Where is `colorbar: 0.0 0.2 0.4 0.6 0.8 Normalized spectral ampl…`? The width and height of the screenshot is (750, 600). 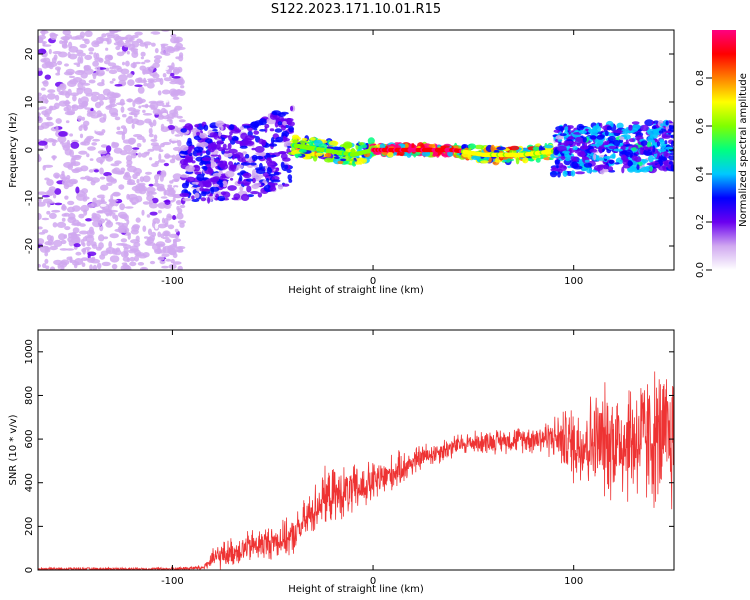
colorbar: 0.0 0.2 0.4 0.6 0.8 Normalized spectral ampl… is located at coordinates (722, 154).